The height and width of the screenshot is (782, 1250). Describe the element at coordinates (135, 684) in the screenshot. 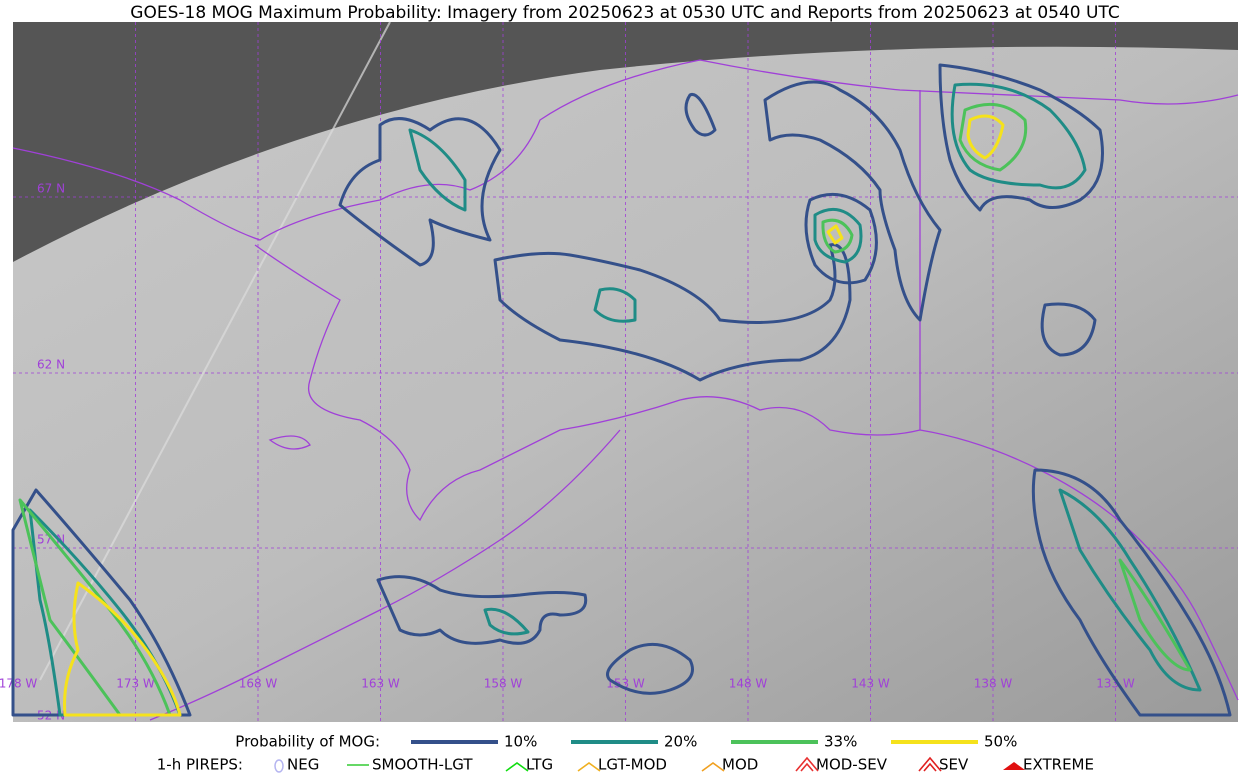

I see `longitude-label: 173 W` at that location.